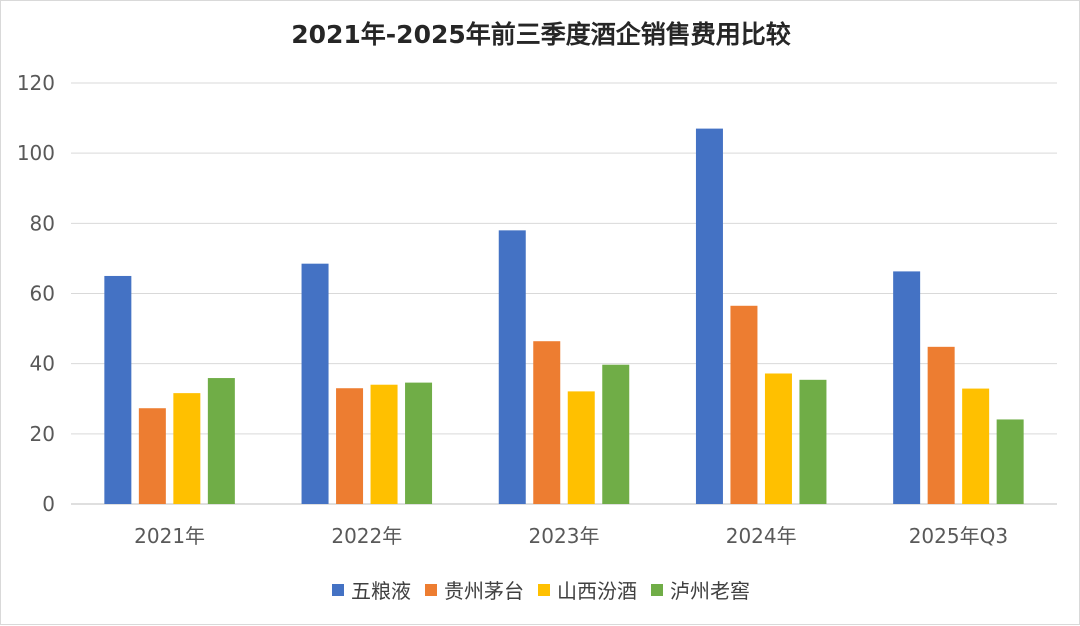 This screenshot has width=1080, height=626. I want to click on chart-title: 2021年-2025年前三季度酒企销售费用比较, so click(541, 34).